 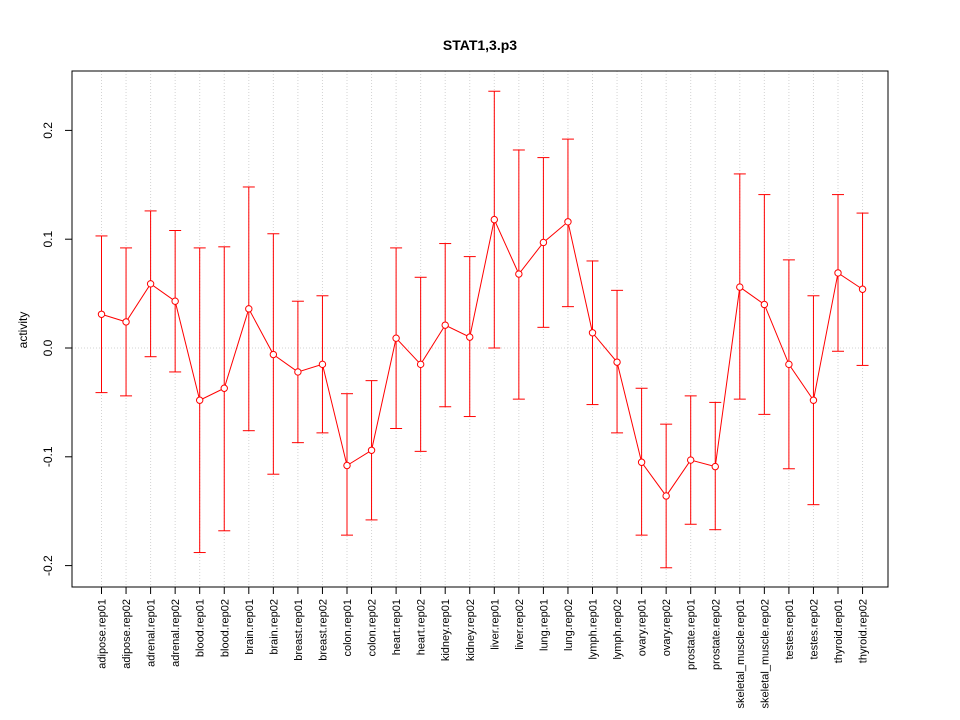 What do you see at coordinates (716, 634) in the screenshot?
I see `x-tick-label: prostate.rep02` at bounding box center [716, 634].